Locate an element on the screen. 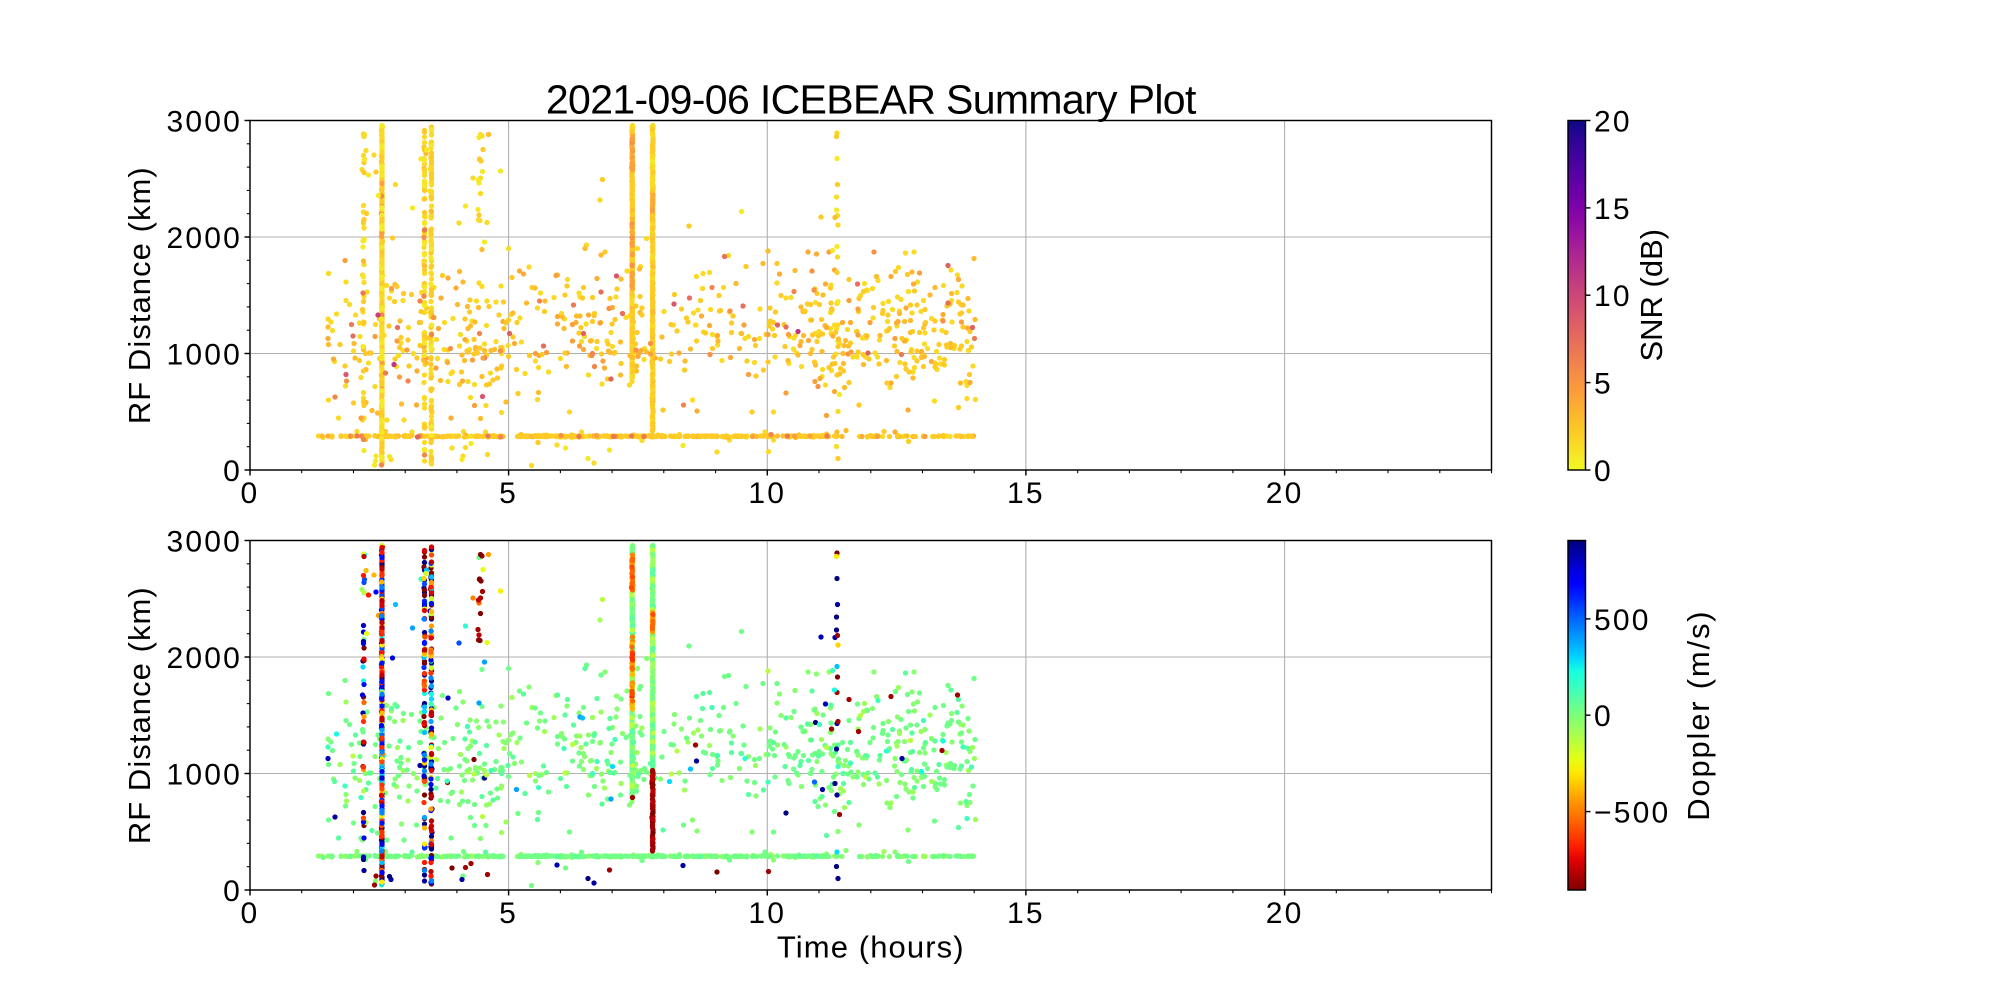 The image size is (2000, 1000). svg-text:2021-09-06 ICEBEAR Summary Plo: 2021-09-06 ICEBEAR Summary Plot is located at coordinates (871, 100).